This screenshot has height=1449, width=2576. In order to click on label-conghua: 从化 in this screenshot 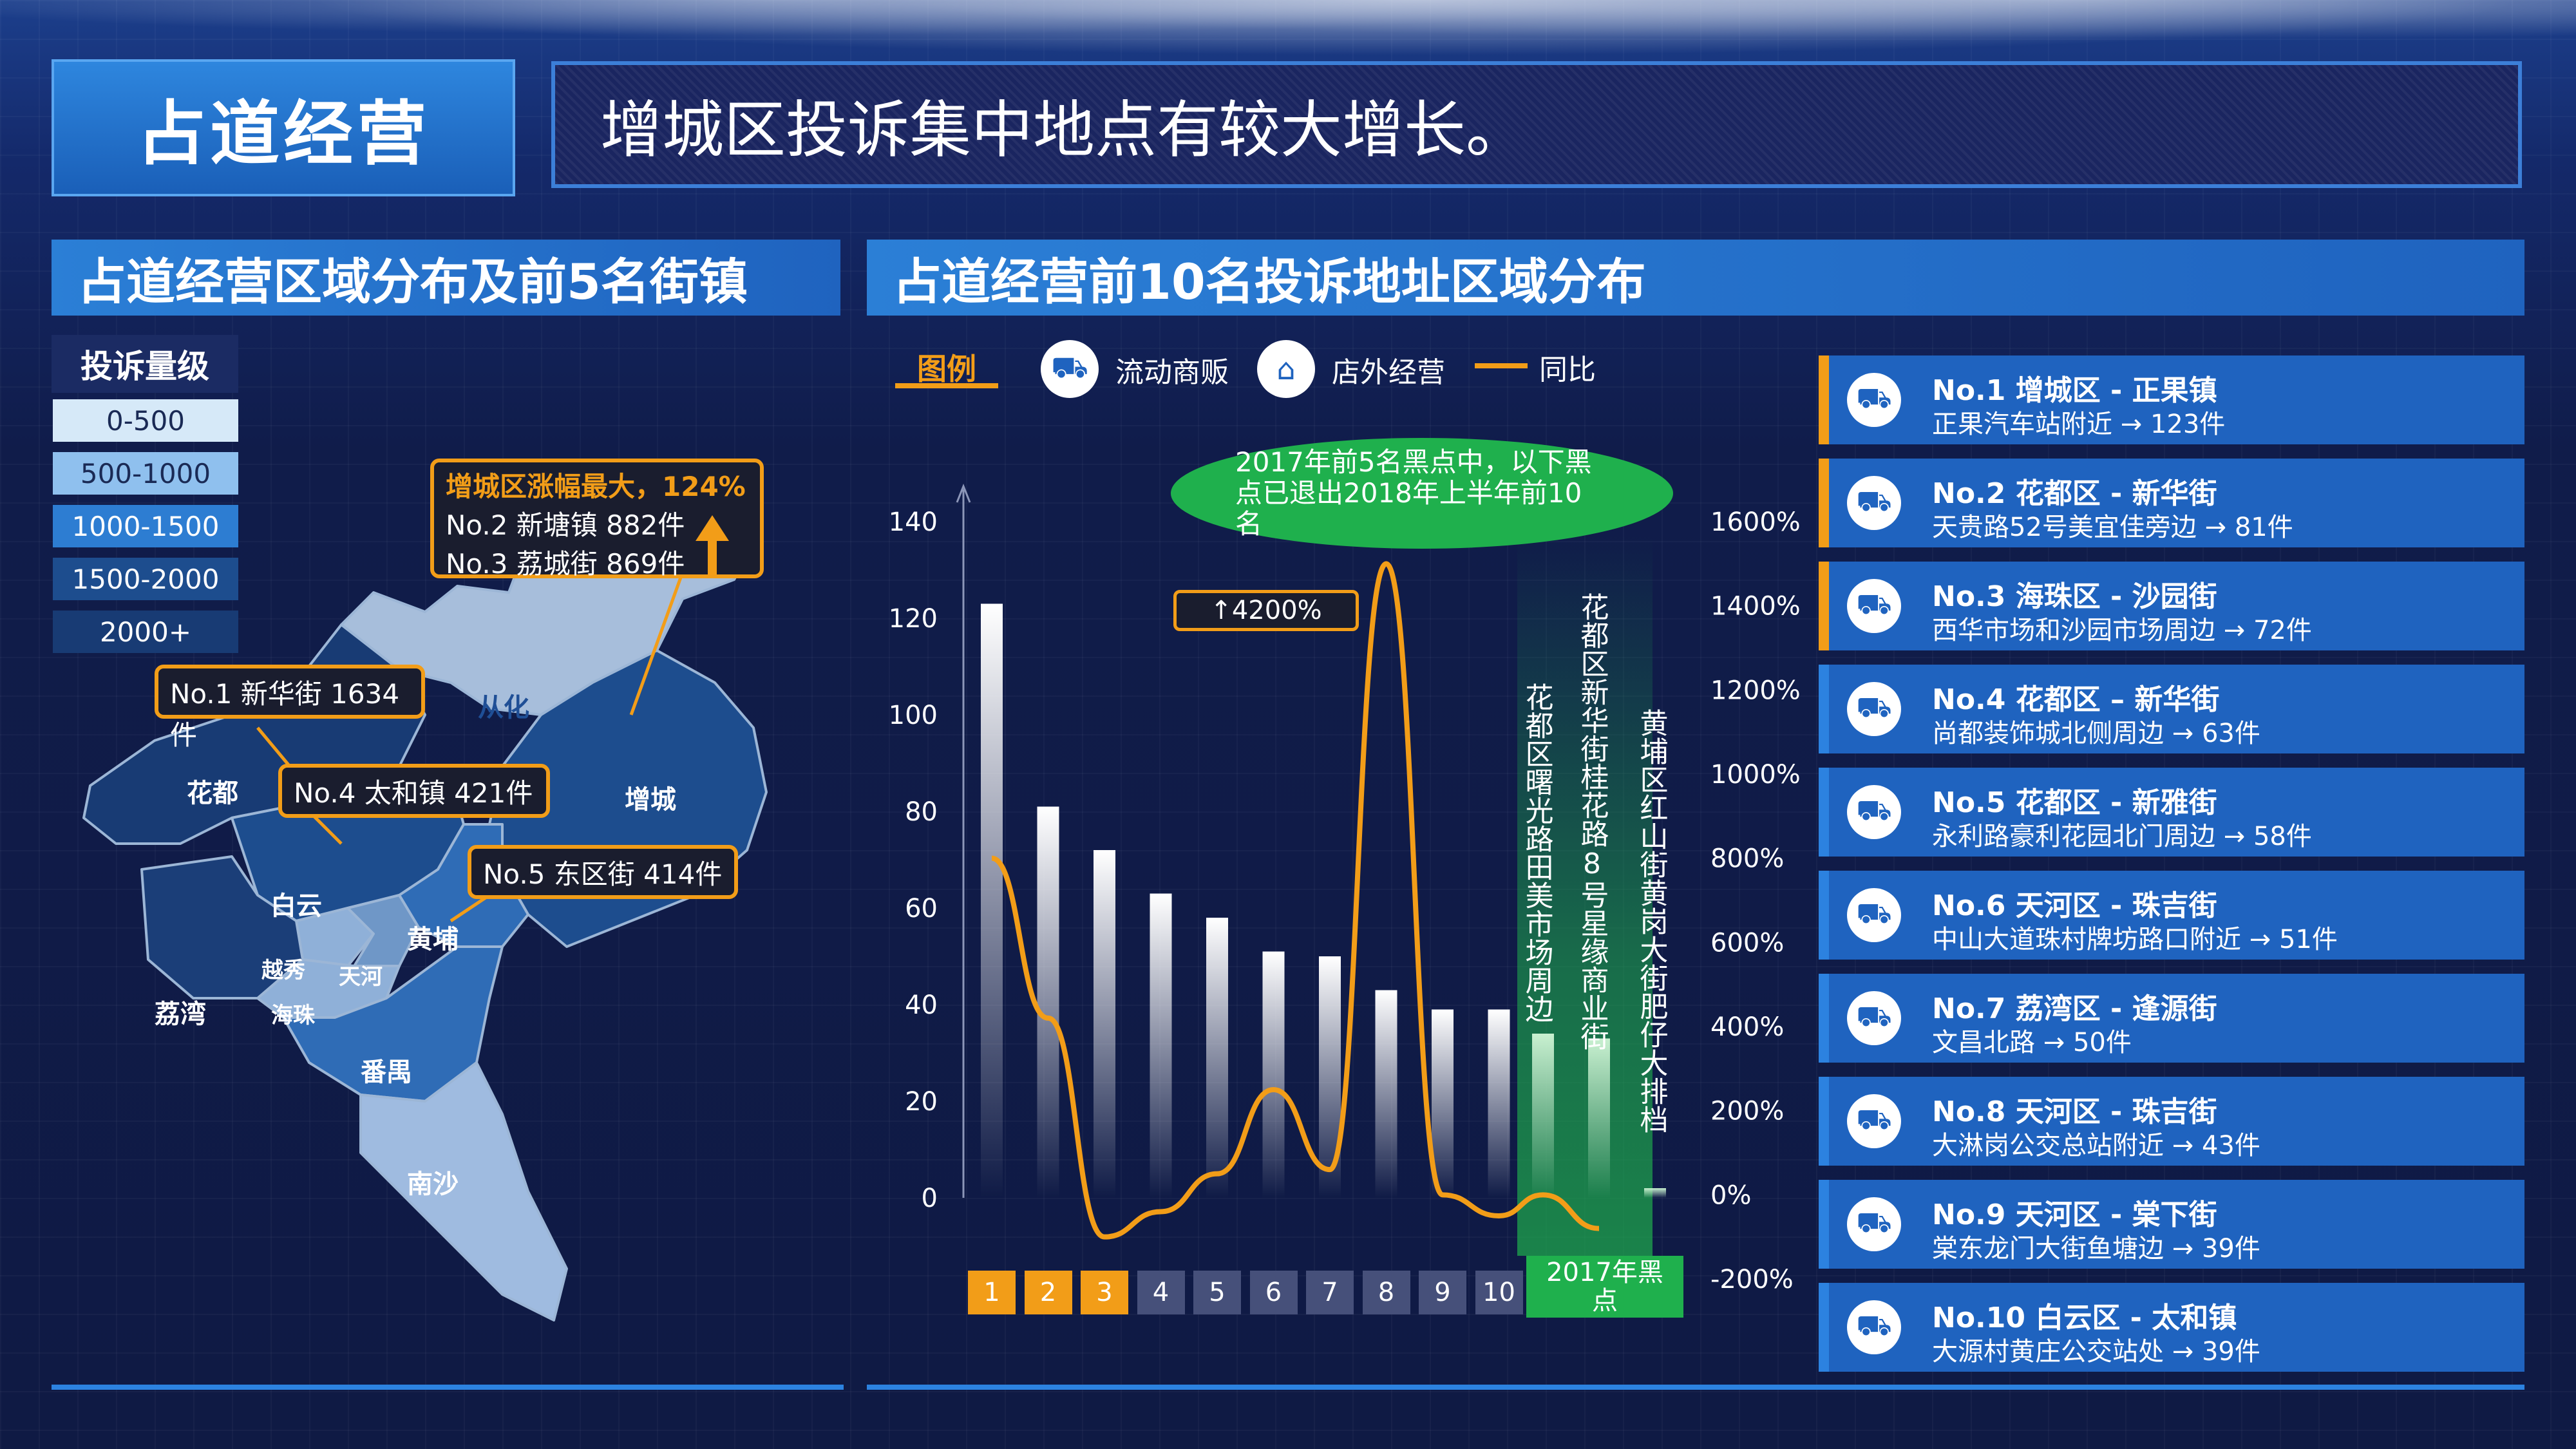, I will do `click(503, 708)`.